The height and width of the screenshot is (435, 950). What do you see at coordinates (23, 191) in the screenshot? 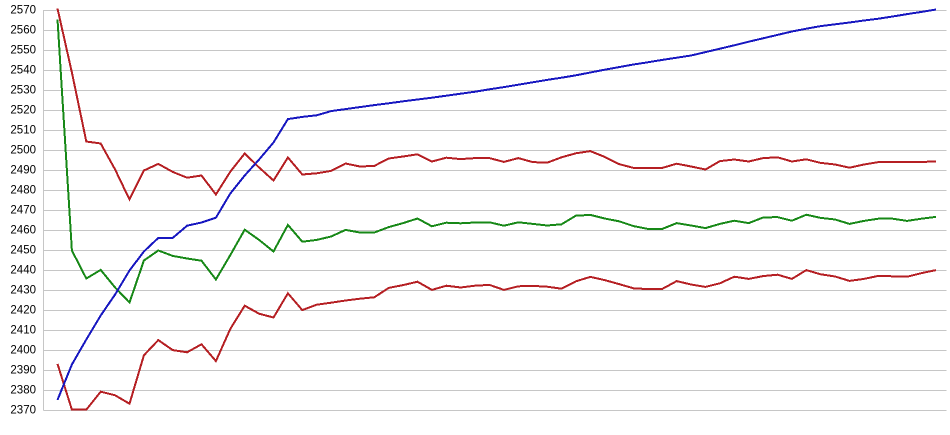
I see `svg-text: 2480` at bounding box center [23, 191].